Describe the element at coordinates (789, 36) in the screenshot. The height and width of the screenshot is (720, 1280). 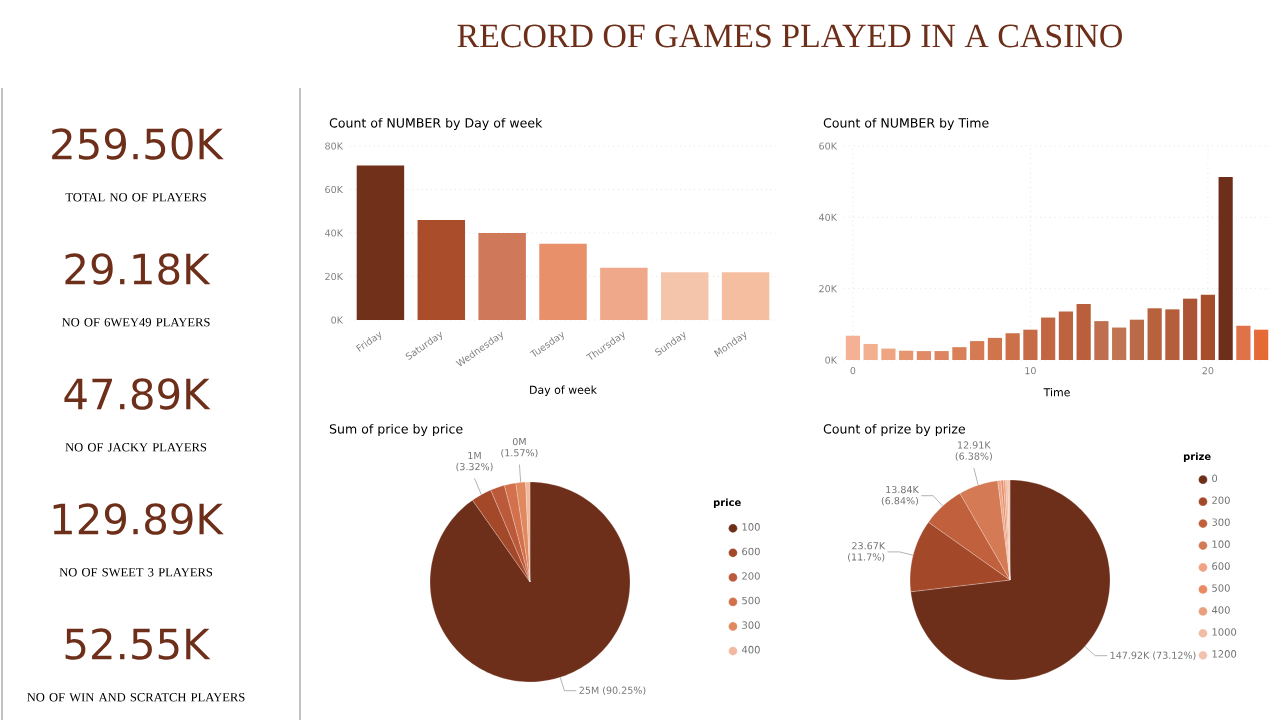
I see `text: RECORD OF GAMES PLAYED IN A CASINO` at that location.